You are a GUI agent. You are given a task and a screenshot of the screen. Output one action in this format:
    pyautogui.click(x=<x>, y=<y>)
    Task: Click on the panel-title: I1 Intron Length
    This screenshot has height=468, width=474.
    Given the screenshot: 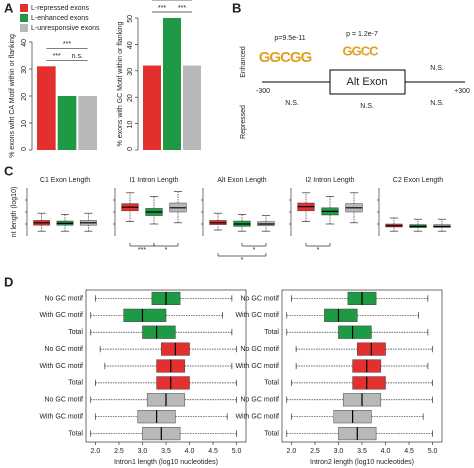 What is the action you would take?
    pyautogui.click(x=153, y=180)
    